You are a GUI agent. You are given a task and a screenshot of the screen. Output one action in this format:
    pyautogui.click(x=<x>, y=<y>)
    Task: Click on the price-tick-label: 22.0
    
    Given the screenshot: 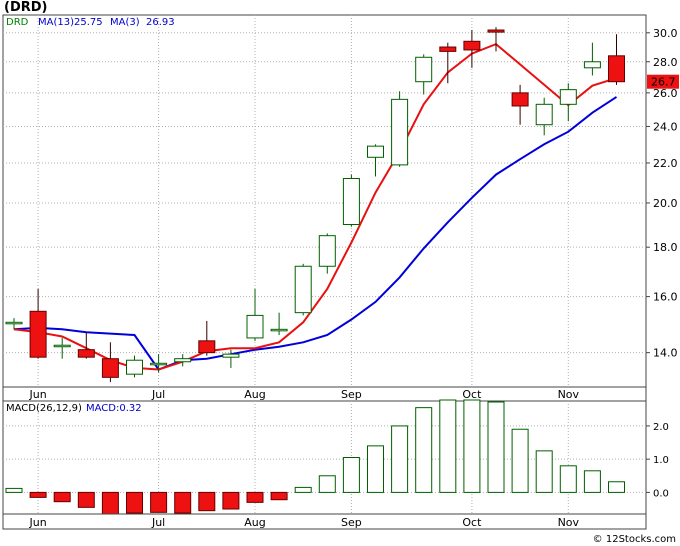 What is the action you would take?
    pyautogui.click(x=665, y=163)
    